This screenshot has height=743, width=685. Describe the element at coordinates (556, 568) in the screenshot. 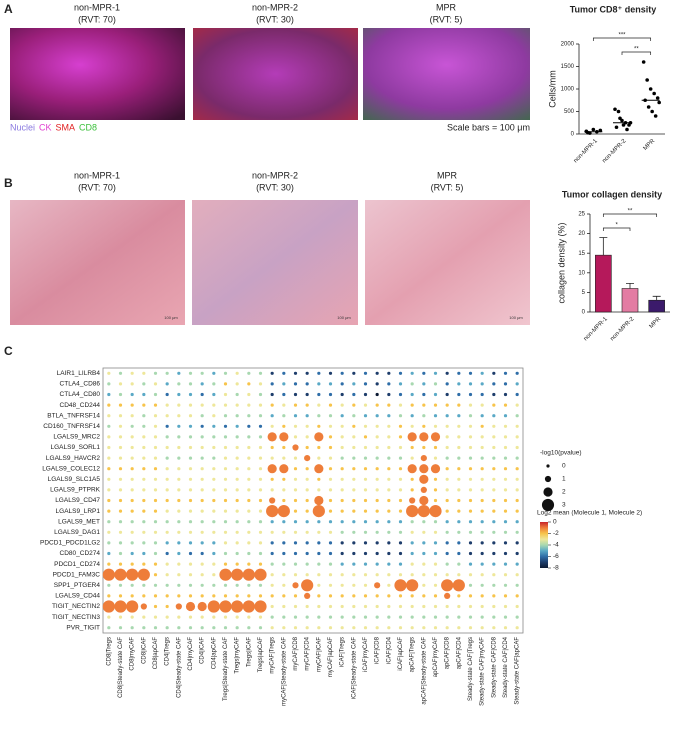

I see `colorbar-tick-label: -8` at that location.